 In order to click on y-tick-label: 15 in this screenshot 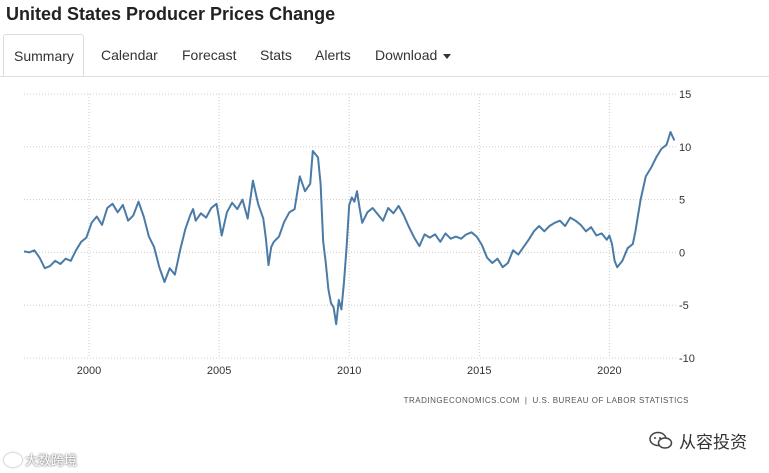, I will do `click(685, 95)`.